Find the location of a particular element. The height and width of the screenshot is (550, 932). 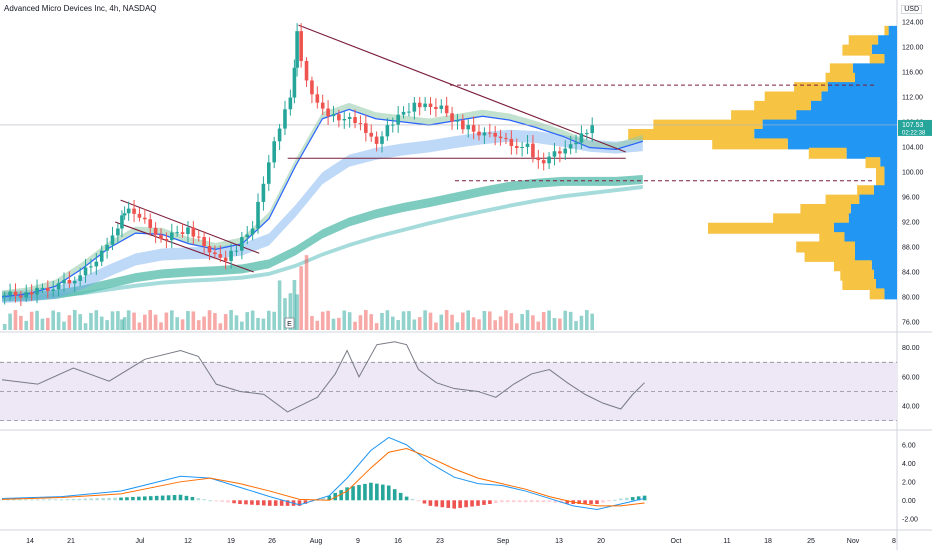

price-tick-label: 80.00 is located at coordinates (911, 298).